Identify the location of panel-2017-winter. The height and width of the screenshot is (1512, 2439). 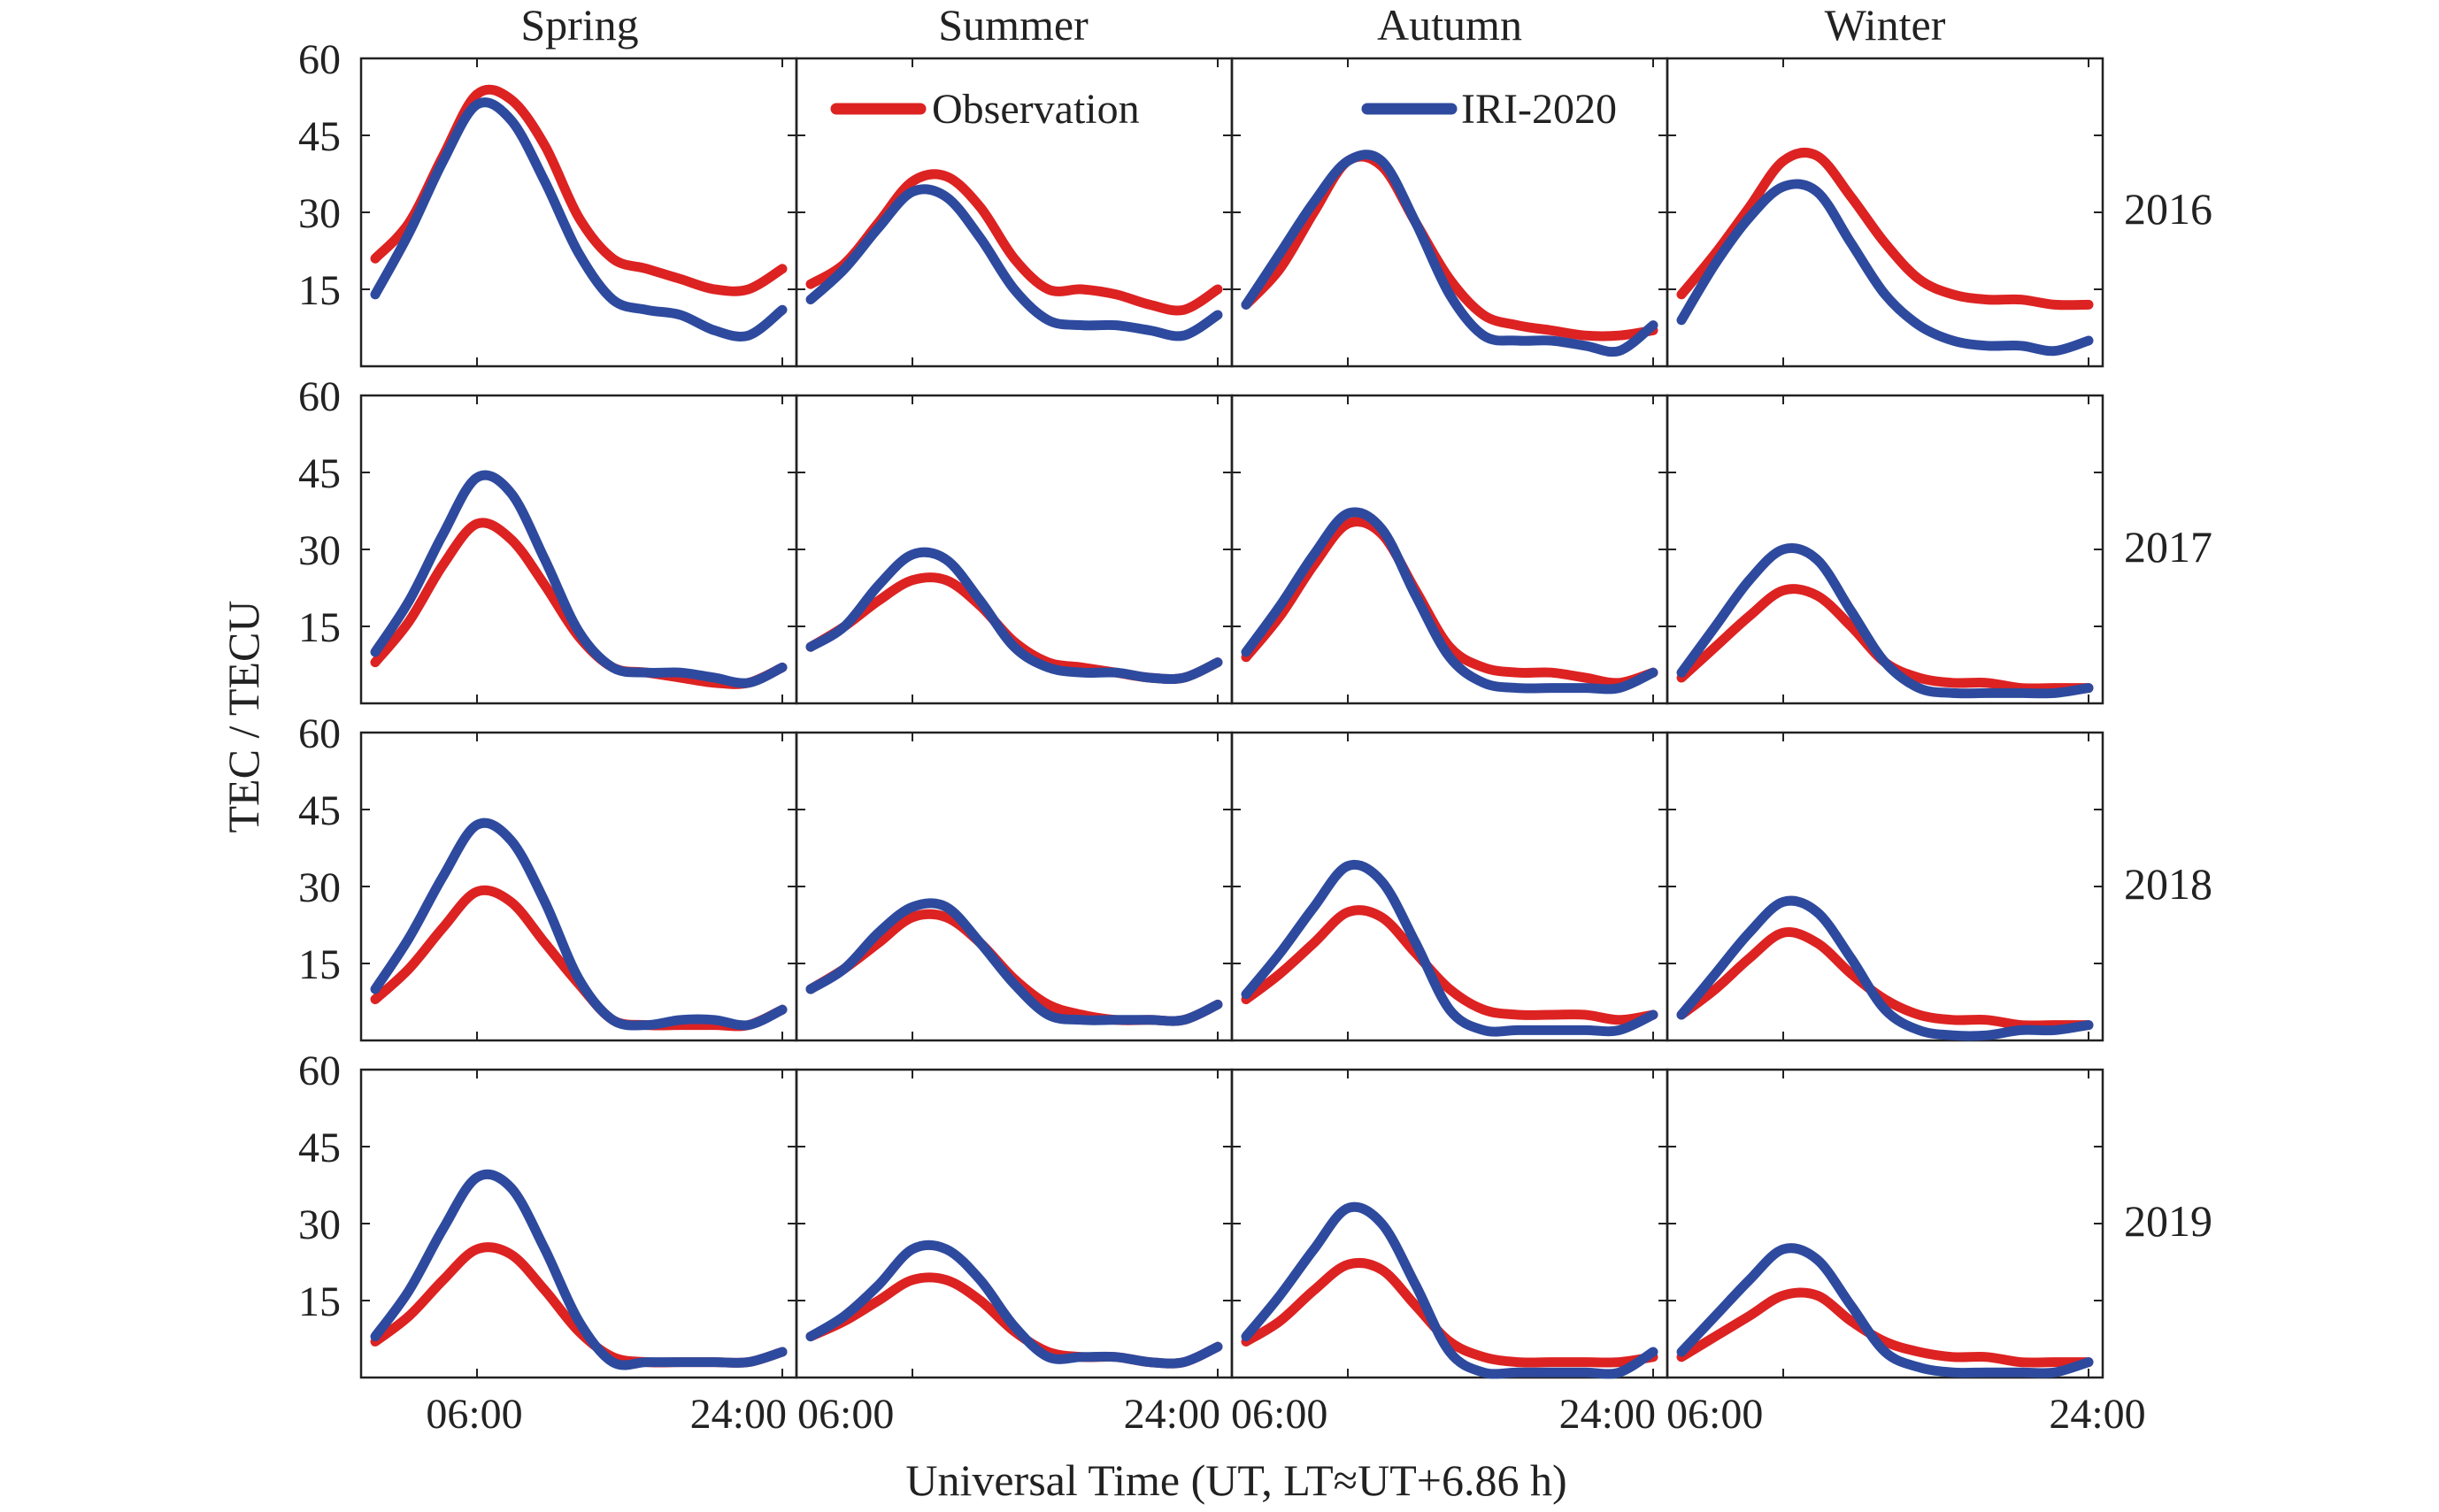
(1885, 549).